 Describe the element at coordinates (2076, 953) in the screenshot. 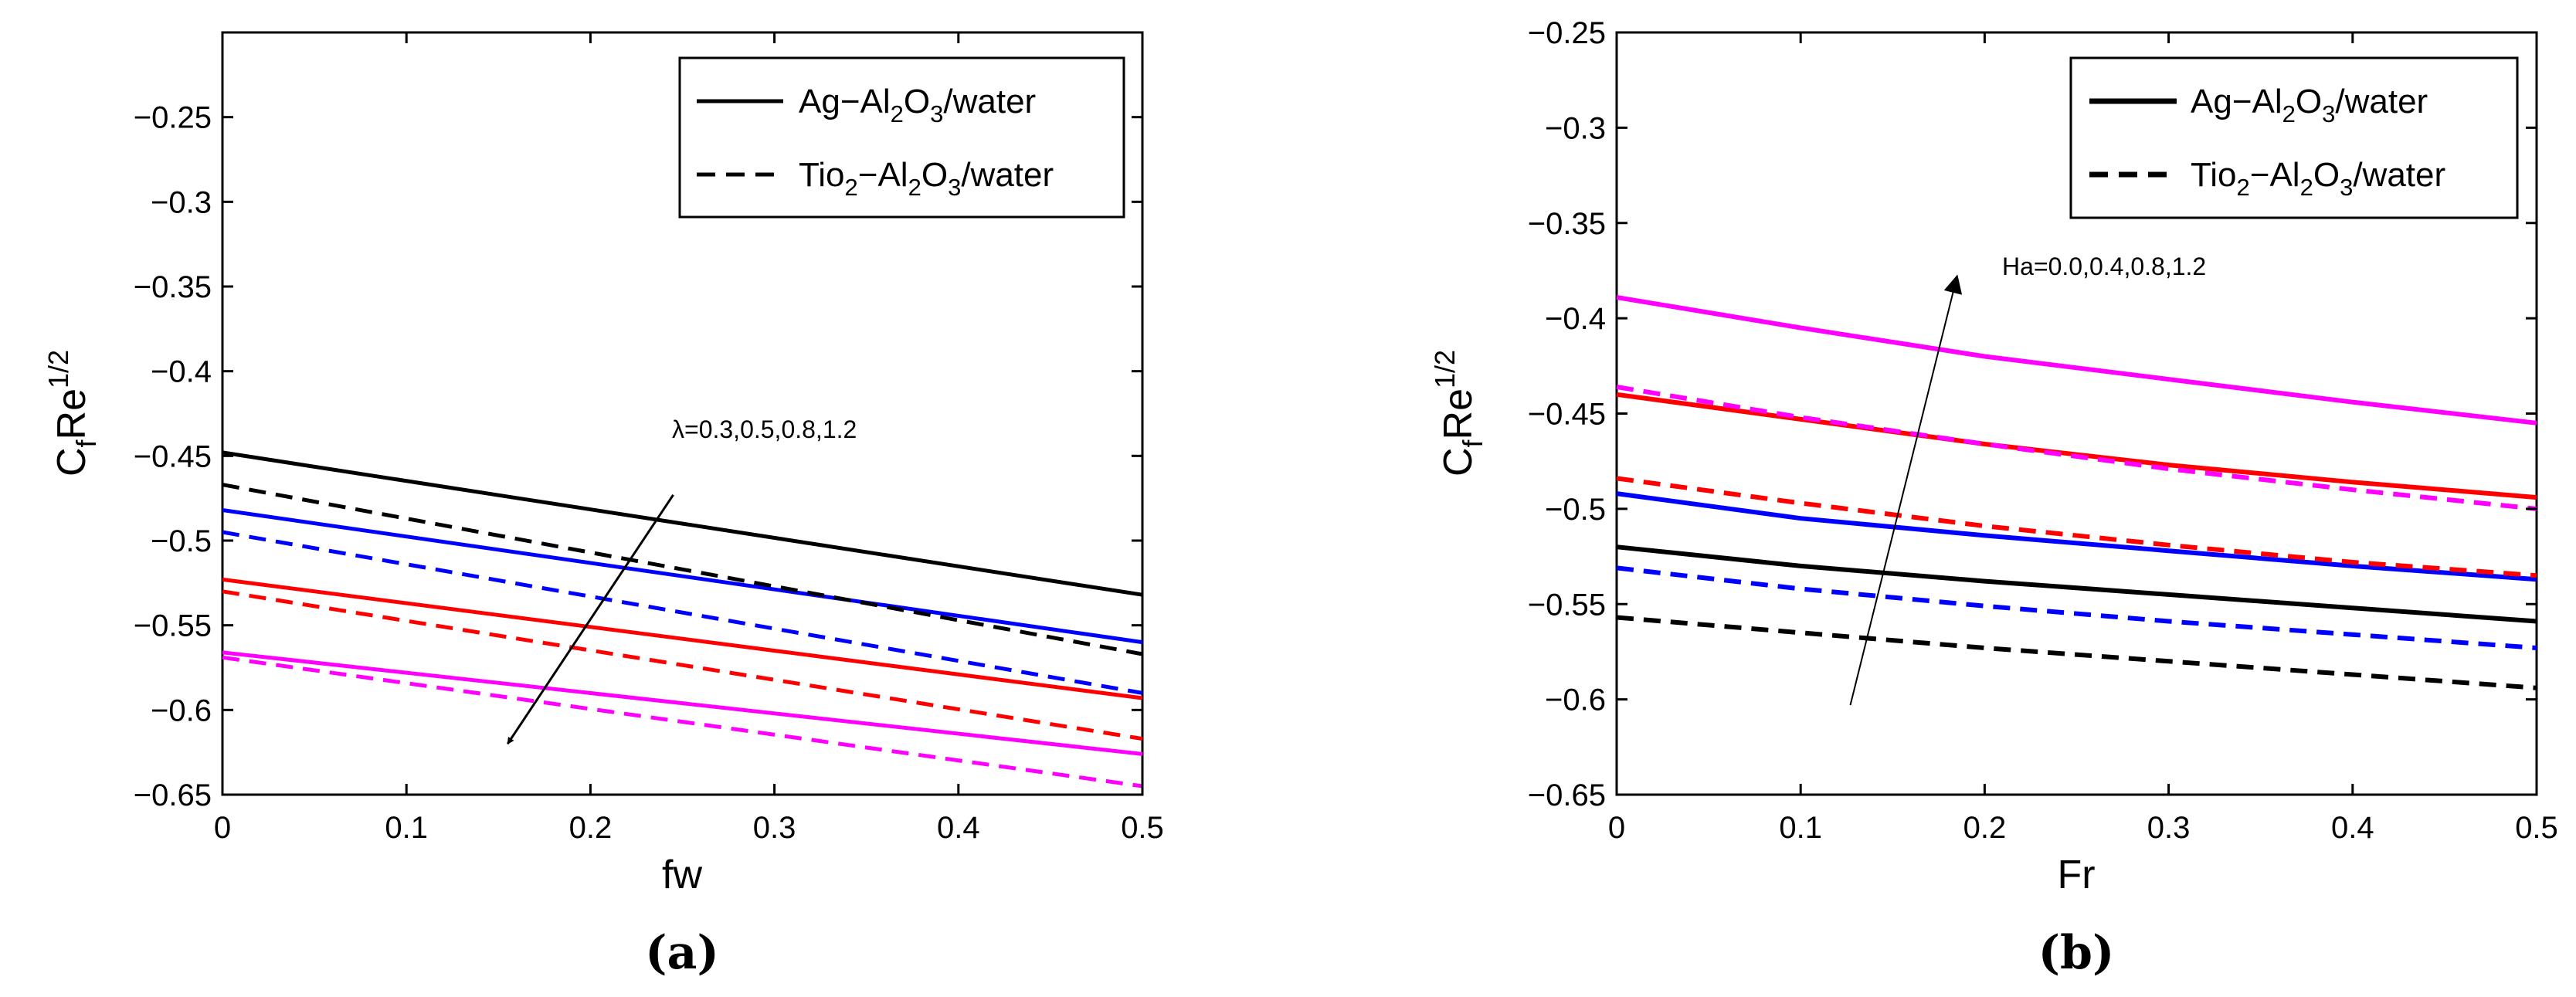

I see `panel-label-b: (b)` at that location.